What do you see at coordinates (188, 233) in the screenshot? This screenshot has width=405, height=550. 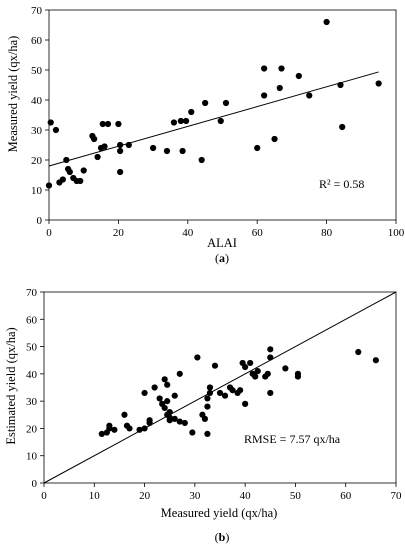 I see `chart-a-x-tick-label: 40` at bounding box center [188, 233].